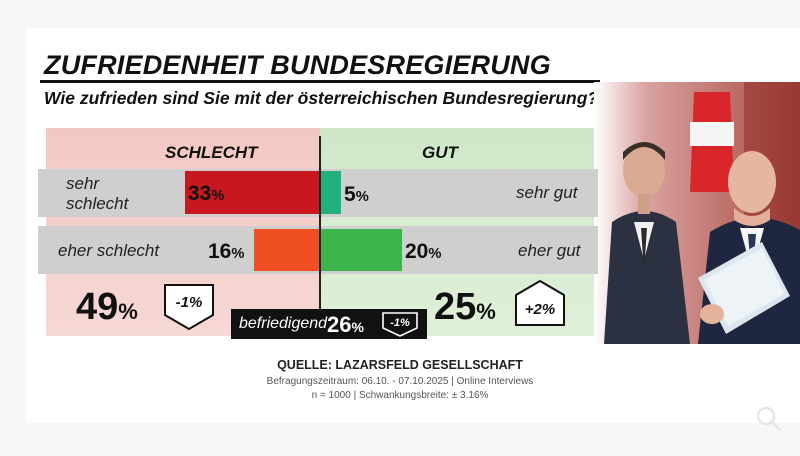 The height and width of the screenshot is (456, 800). I want to click on total-value: 25, so click(455, 307).